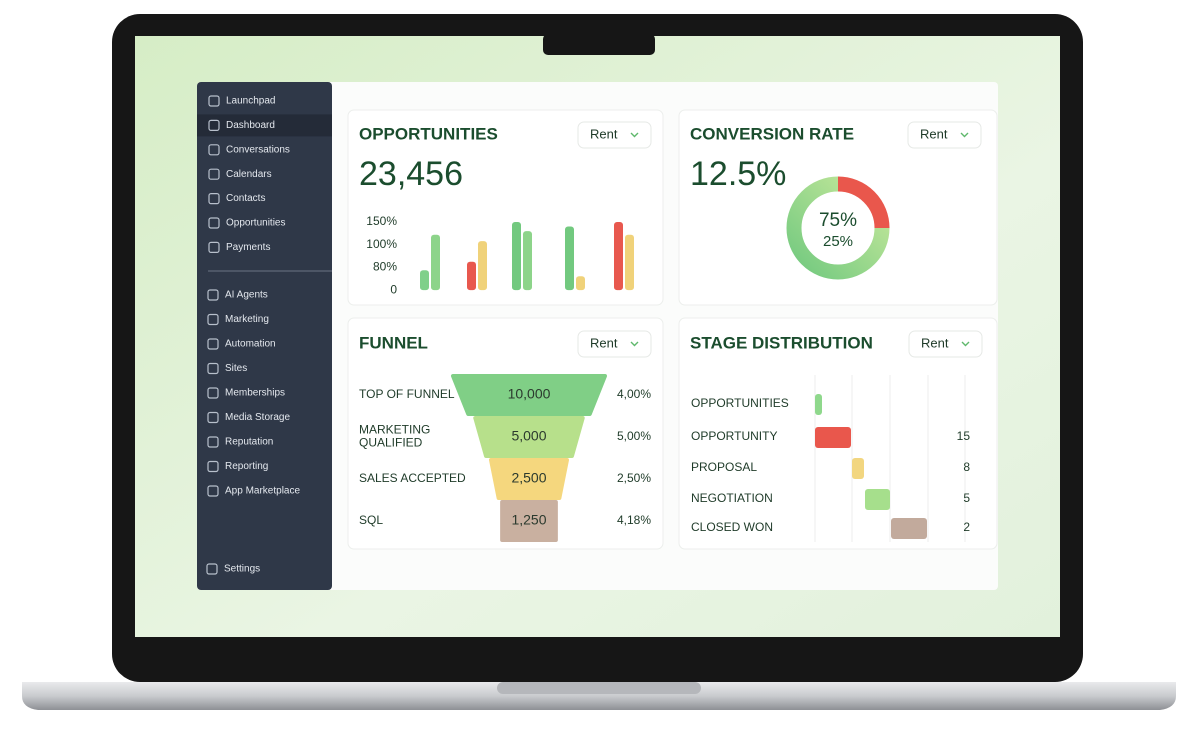 The height and width of the screenshot is (733, 1200). What do you see at coordinates (599, 44) in the screenshot?
I see `camera-notch` at bounding box center [599, 44].